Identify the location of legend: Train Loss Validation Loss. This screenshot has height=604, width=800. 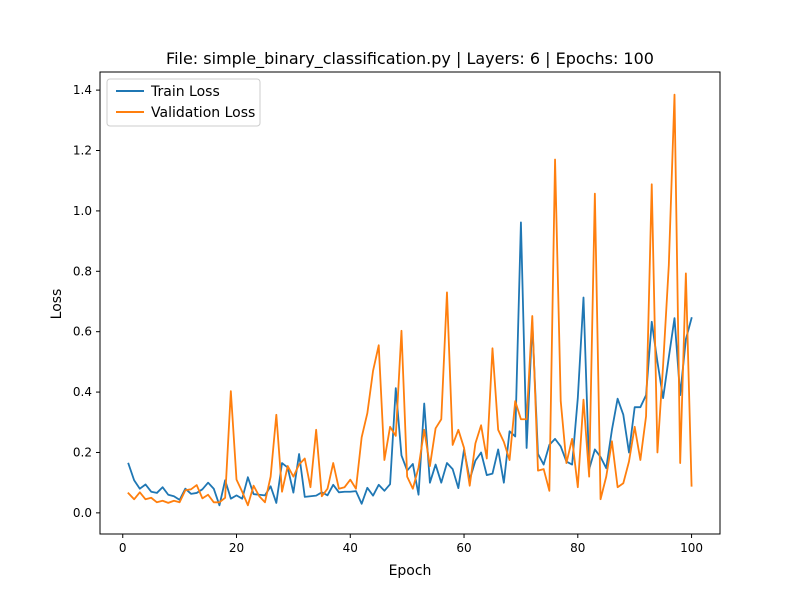
(183, 102).